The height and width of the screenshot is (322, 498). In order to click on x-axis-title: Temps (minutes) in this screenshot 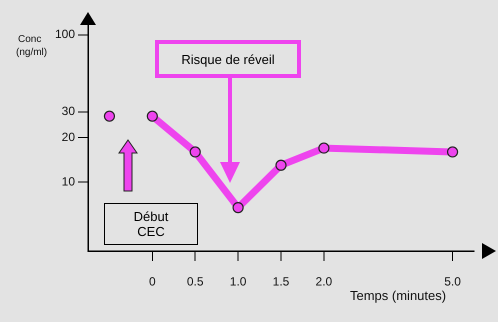, I will do `click(398, 295)`.